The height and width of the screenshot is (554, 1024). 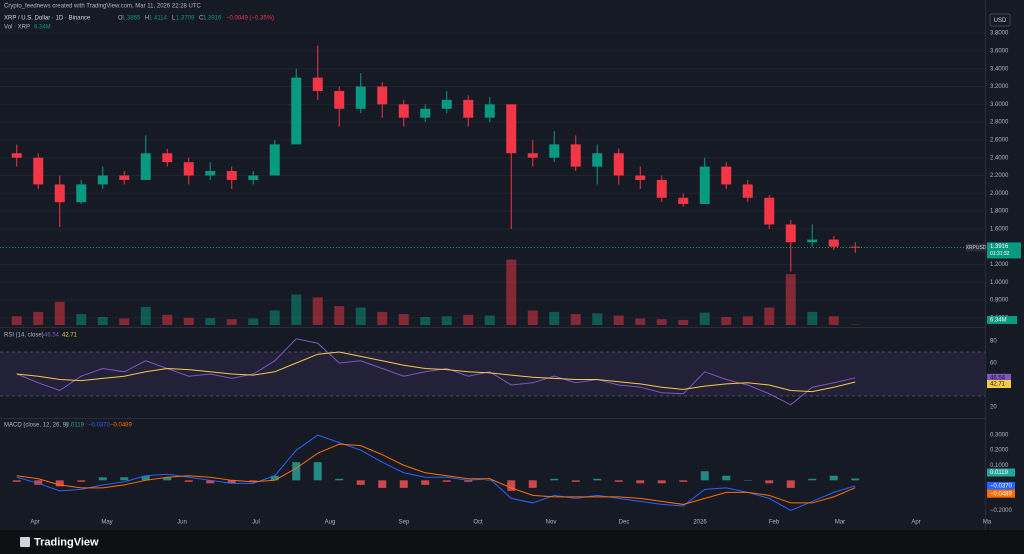 I want to click on brand-logo, so click(x=25, y=542).